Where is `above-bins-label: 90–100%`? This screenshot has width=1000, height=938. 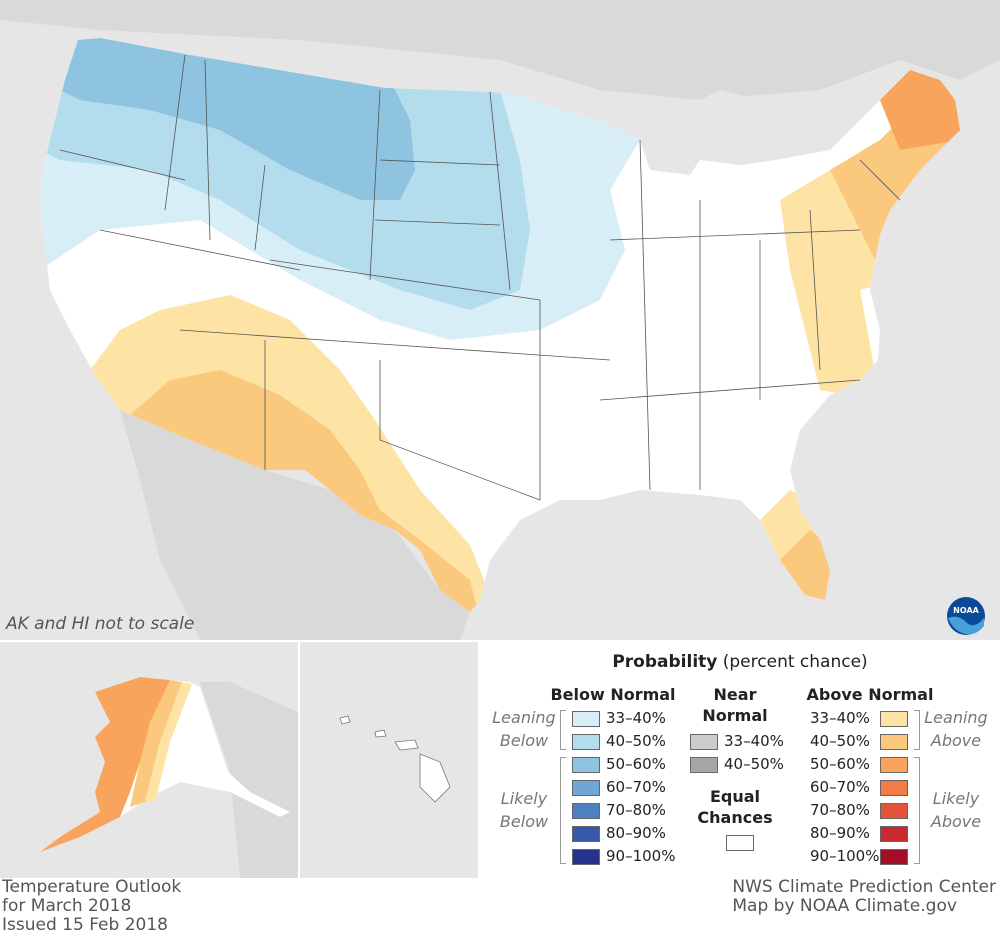
above-bins-label: 90–100% is located at coordinates (845, 856).